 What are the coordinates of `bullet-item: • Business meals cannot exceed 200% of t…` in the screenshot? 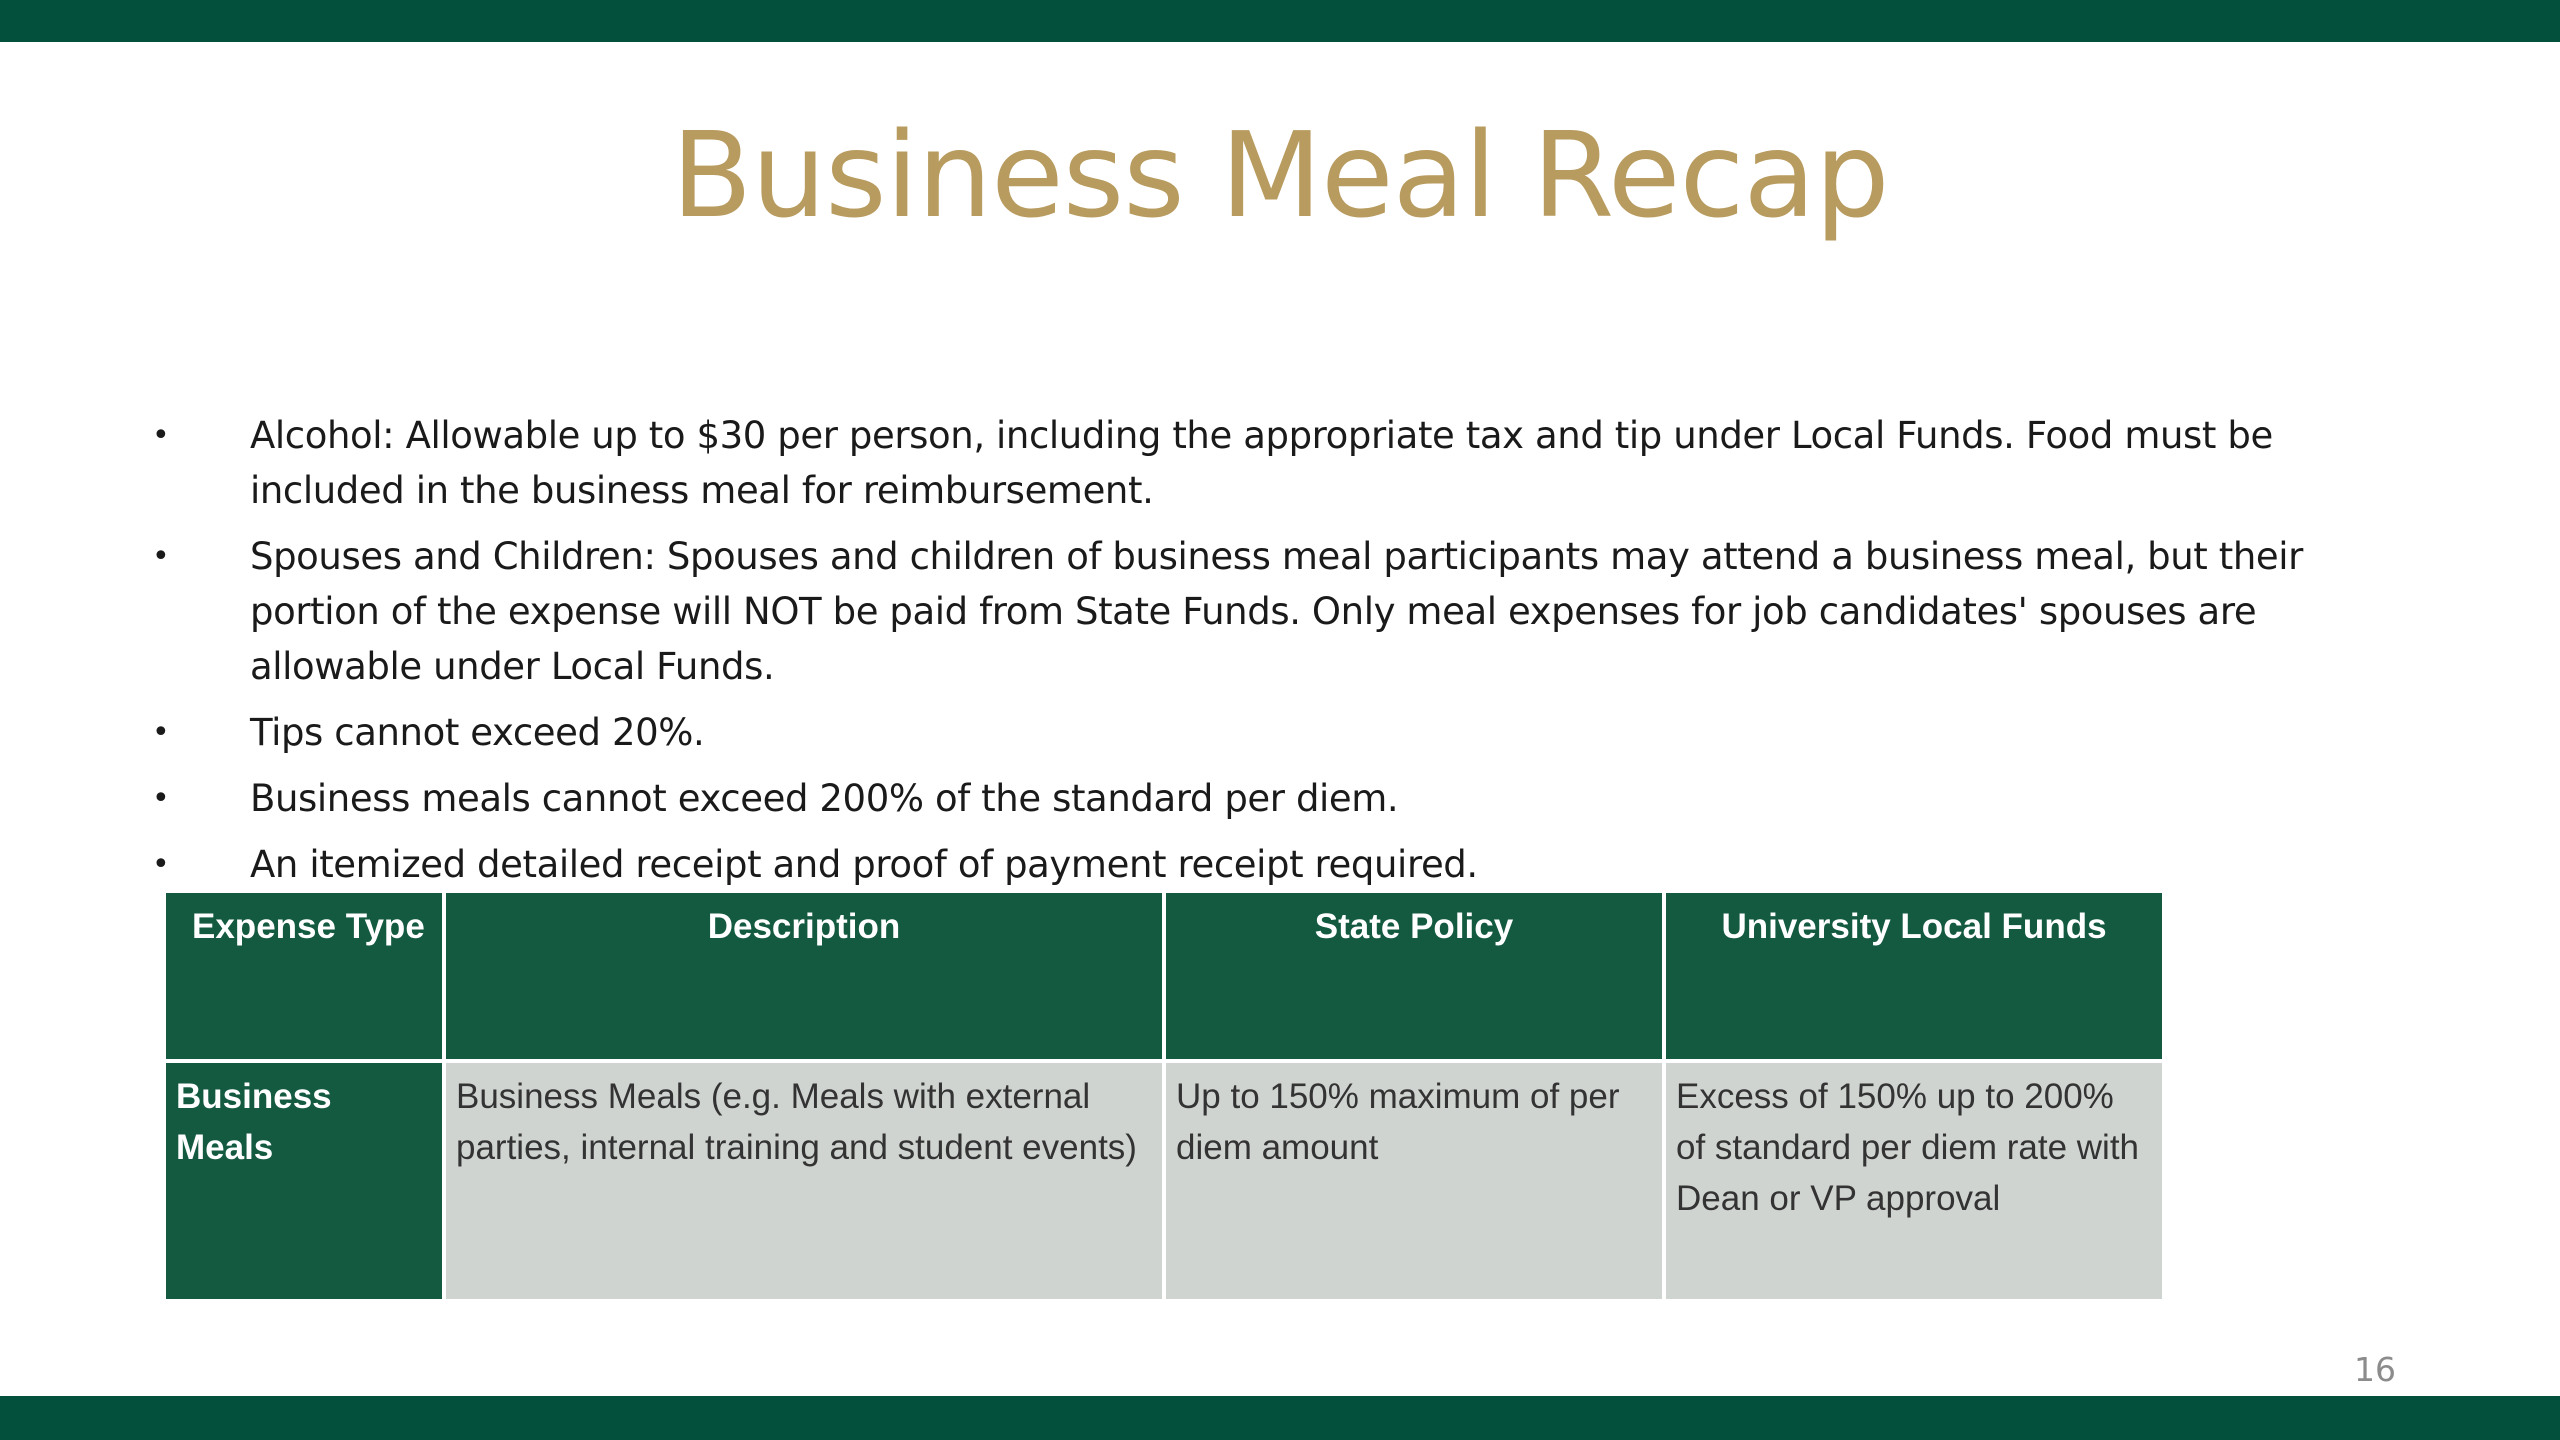 It's located at (1258, 798).